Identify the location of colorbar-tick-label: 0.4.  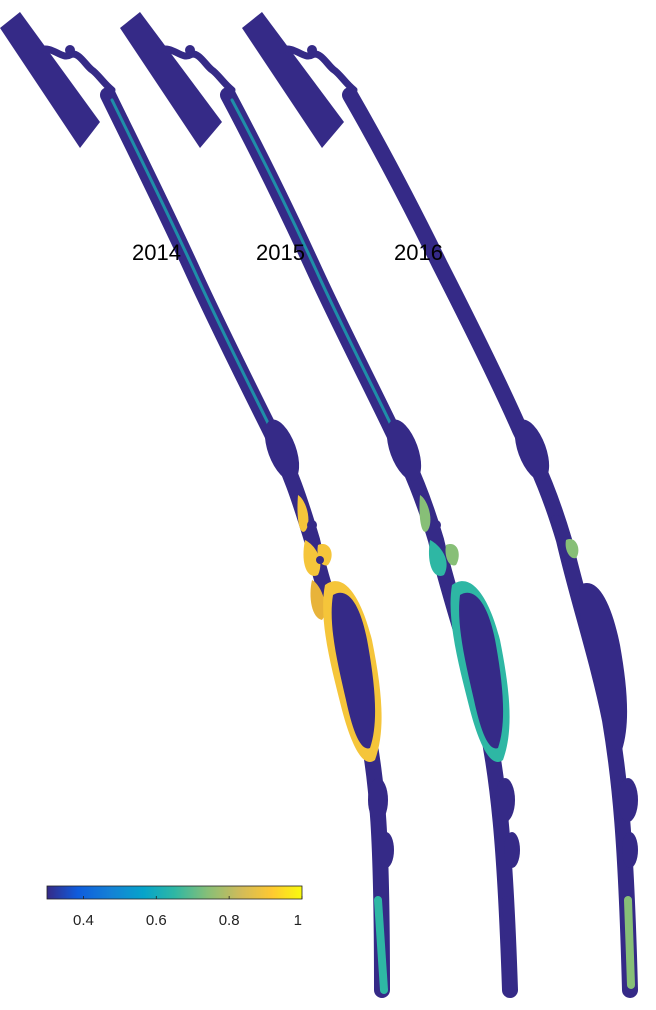
(83, 920).